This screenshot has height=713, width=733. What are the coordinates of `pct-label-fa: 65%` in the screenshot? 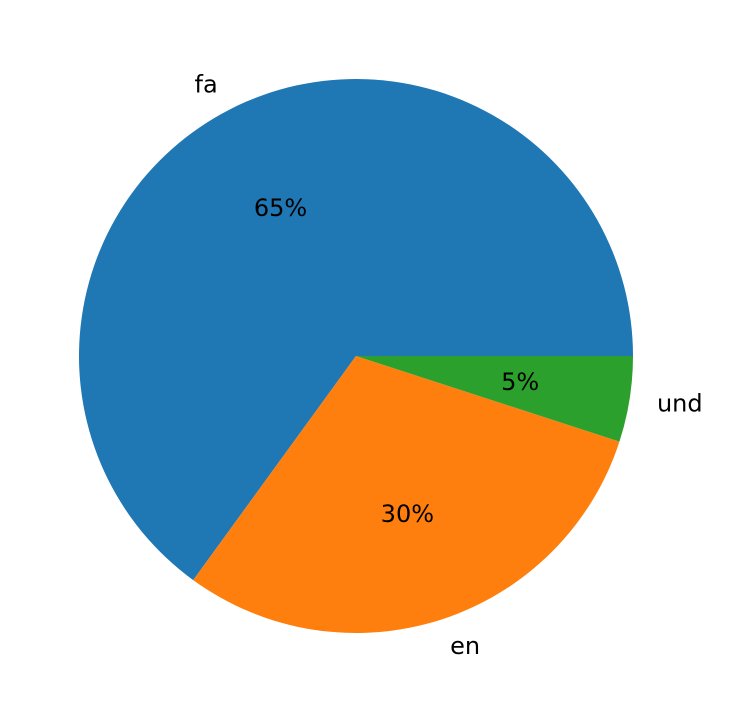 It's located at (280, 208).